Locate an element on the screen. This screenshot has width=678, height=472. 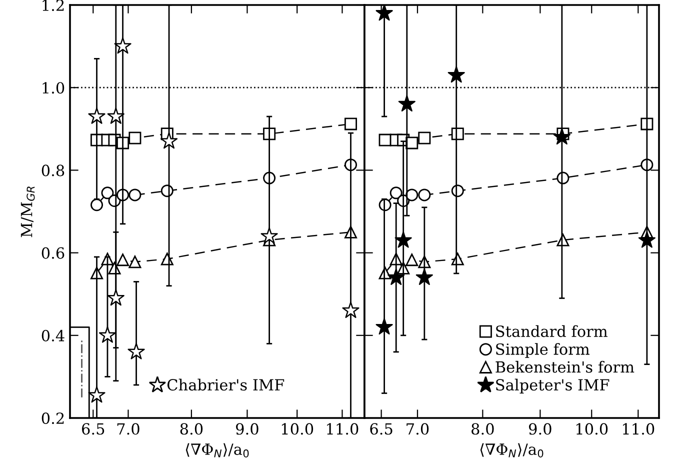
y-axis-title: M/M$_{GR}$ is located at coordinates (27, 212).